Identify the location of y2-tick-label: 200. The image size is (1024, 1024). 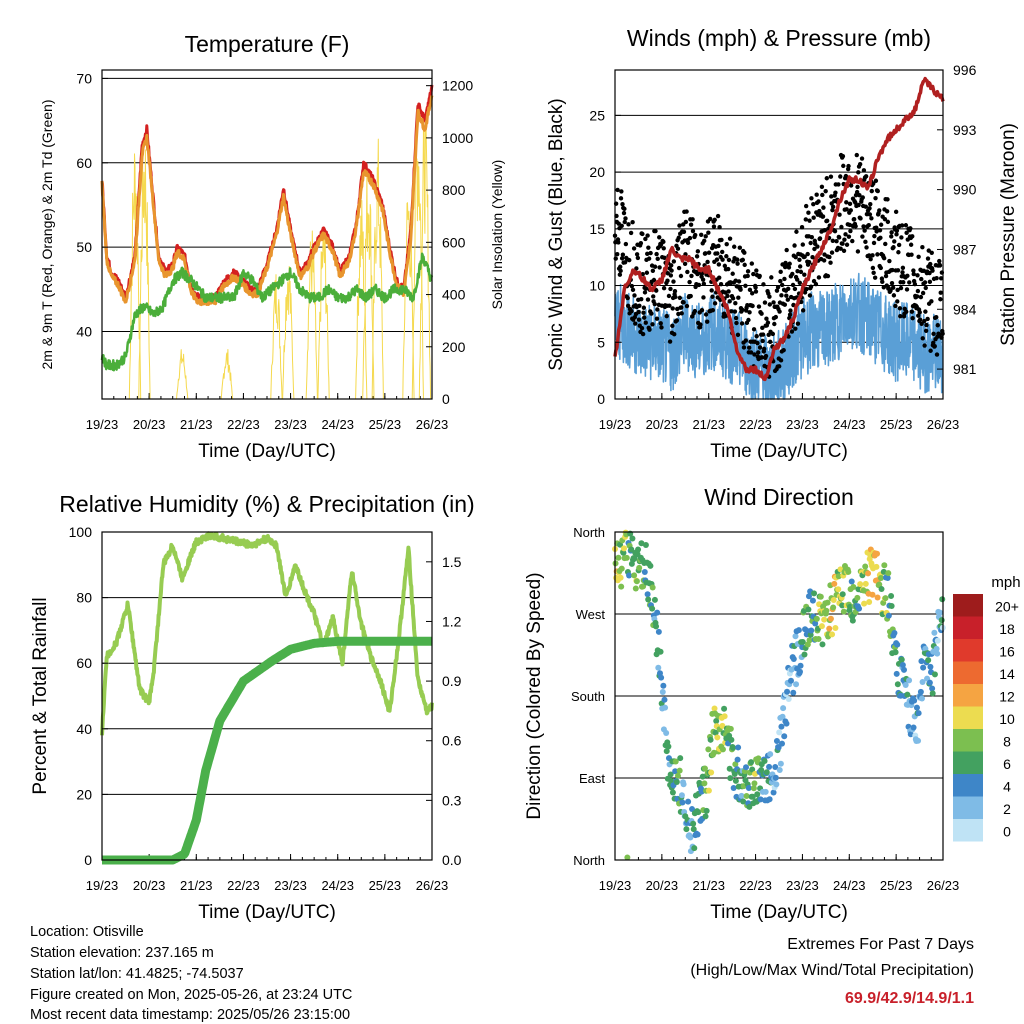
(454, 347).